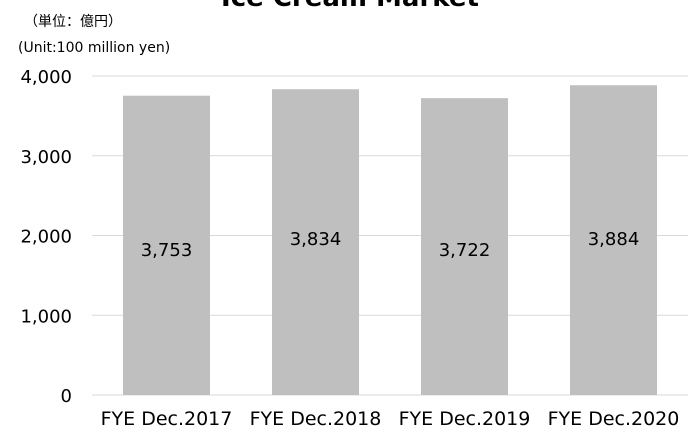 The image size is (700, 432). I want to click on y-tick-label: 1,000, so click(46, 316).